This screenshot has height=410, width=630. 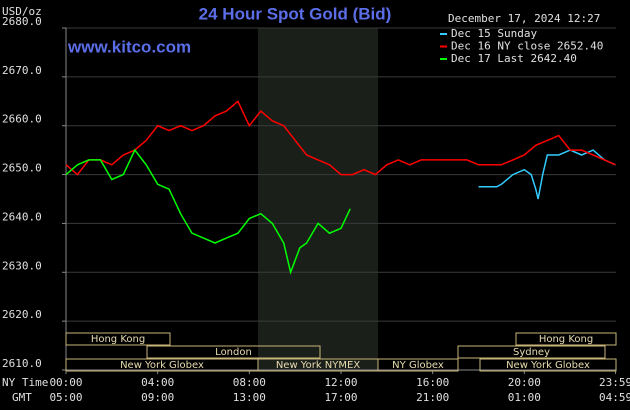 I want to click on gmt-tick-label: 09:00, so click(x=157, y=397).